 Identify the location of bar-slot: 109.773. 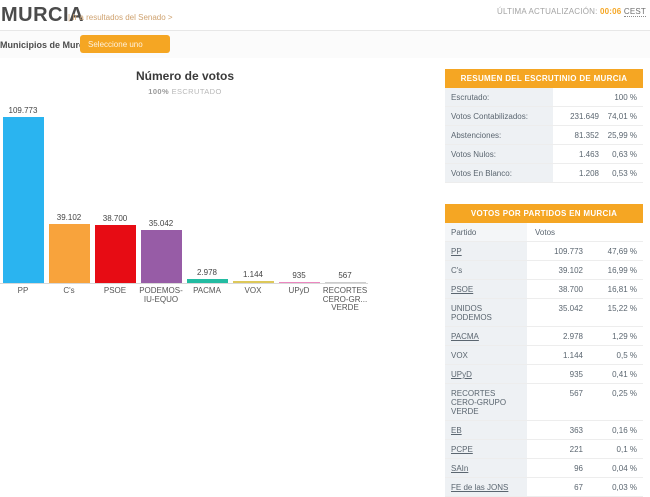
(23, 194).